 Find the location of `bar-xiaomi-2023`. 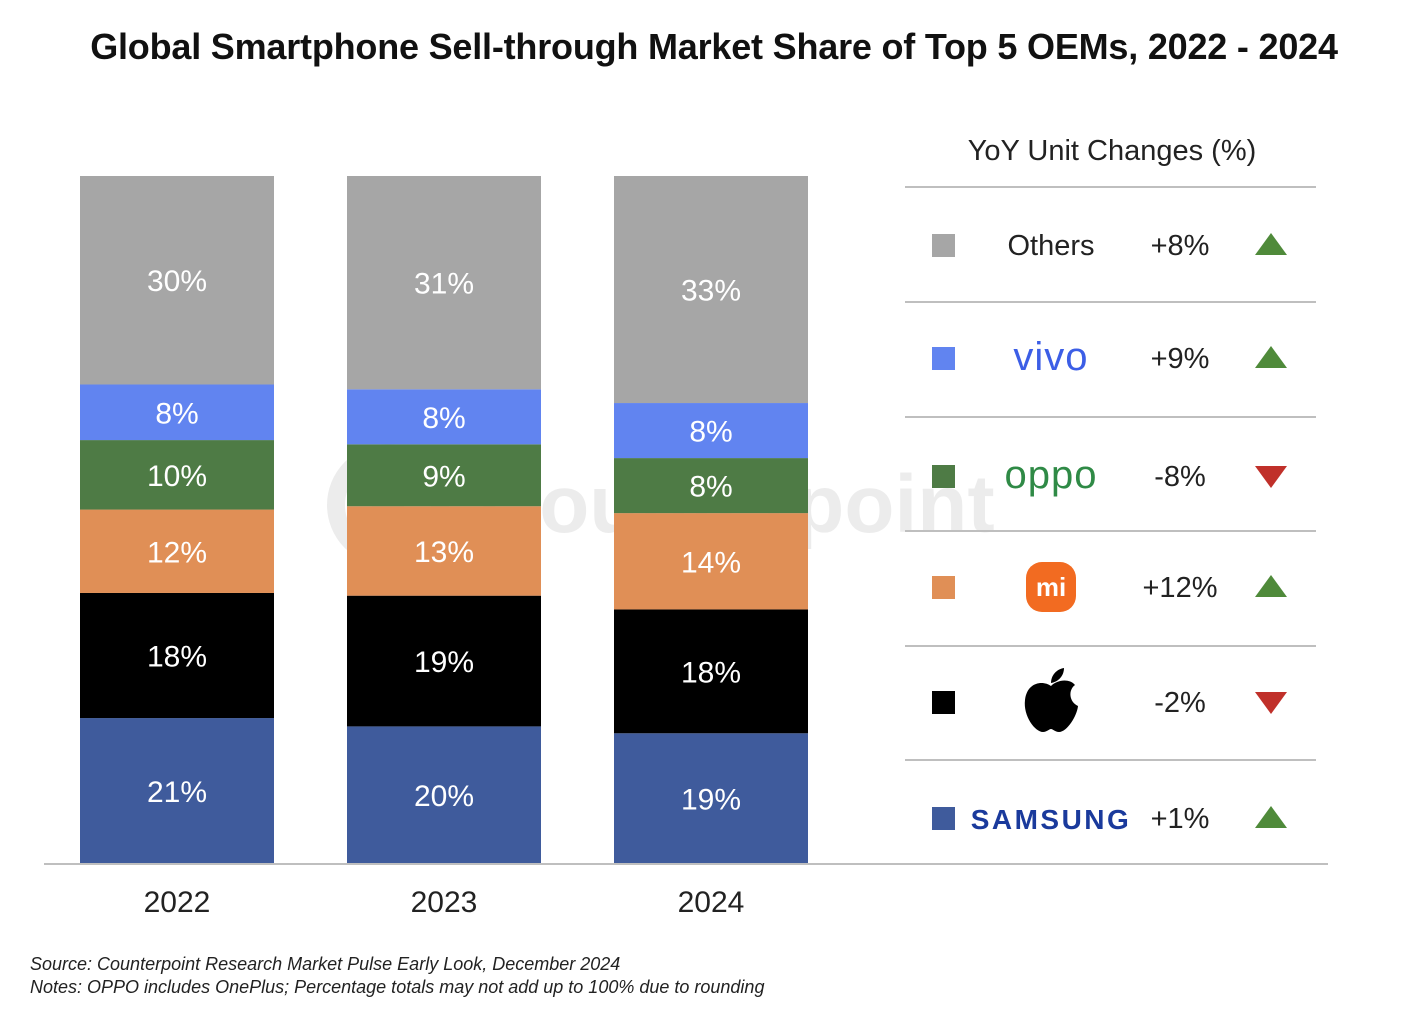

bar-xiaomi-2023 is located at coordinates (444, 551).